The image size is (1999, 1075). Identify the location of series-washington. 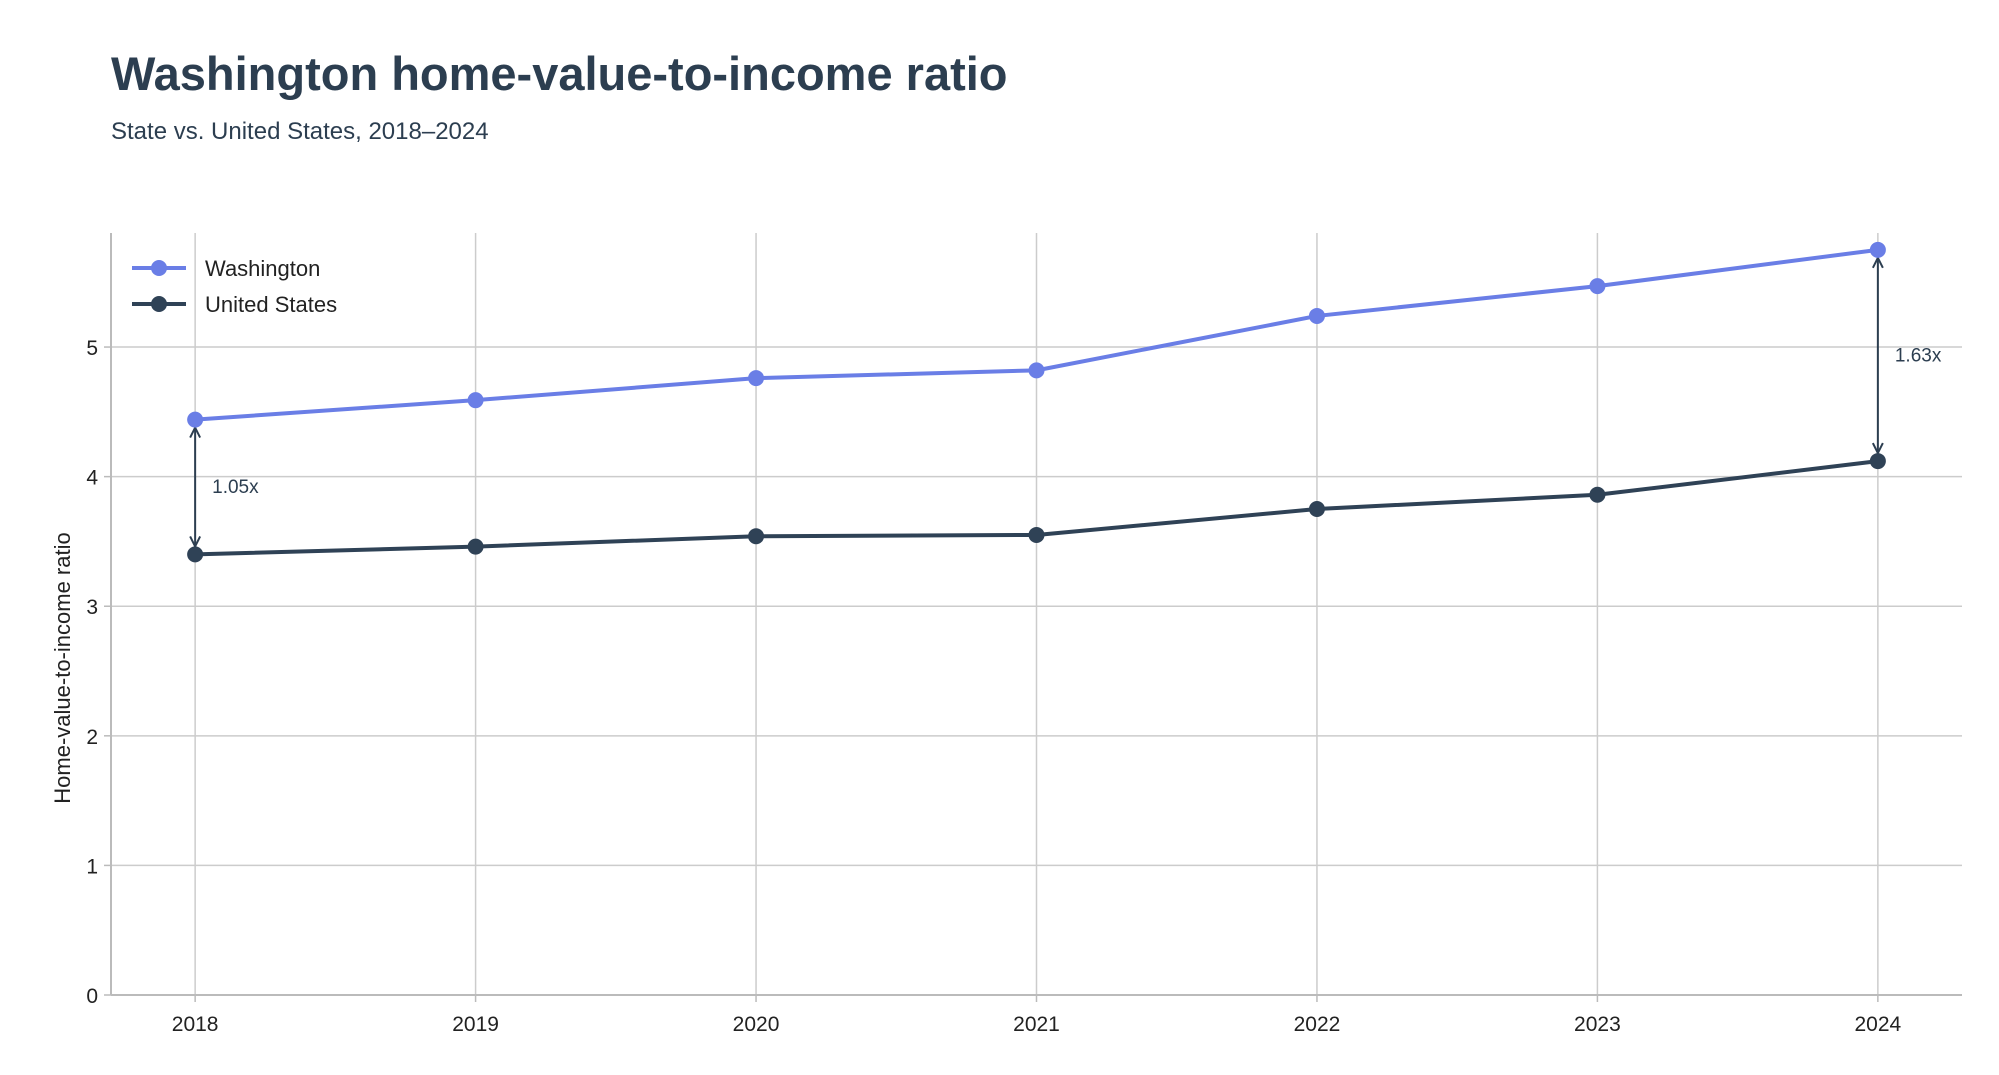
(1036, 334).